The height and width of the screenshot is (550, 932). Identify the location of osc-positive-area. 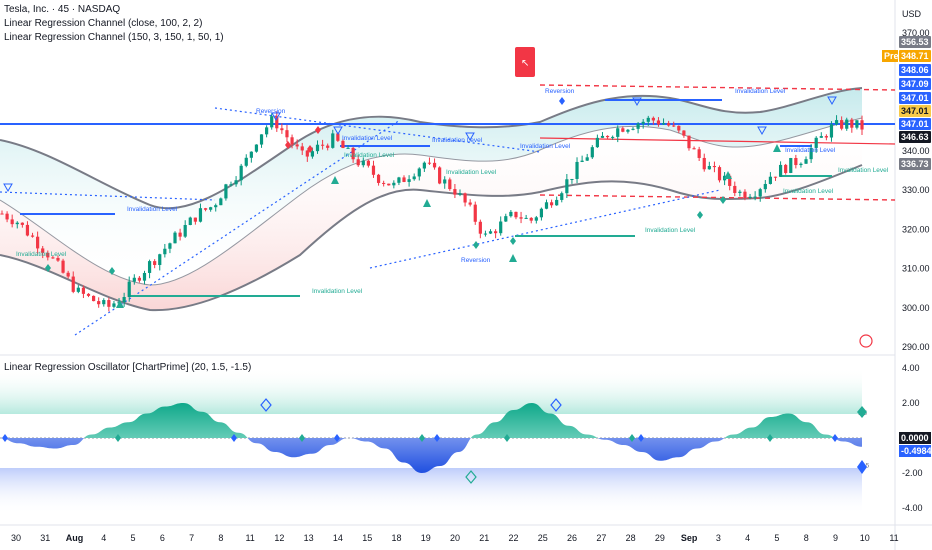
(431, 420).